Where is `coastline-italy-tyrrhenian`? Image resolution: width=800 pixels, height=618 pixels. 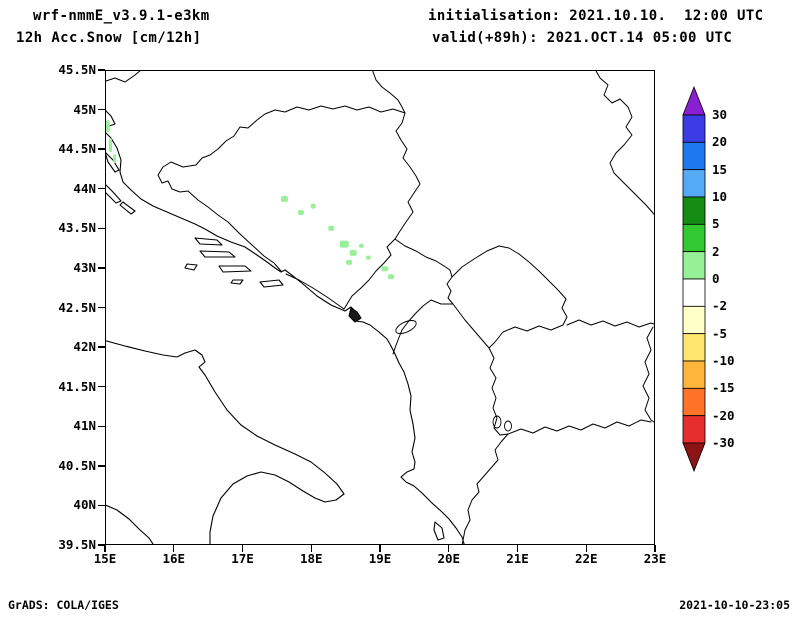
coastline-italy-tyrrhenian is located at coordinates (130, 524).